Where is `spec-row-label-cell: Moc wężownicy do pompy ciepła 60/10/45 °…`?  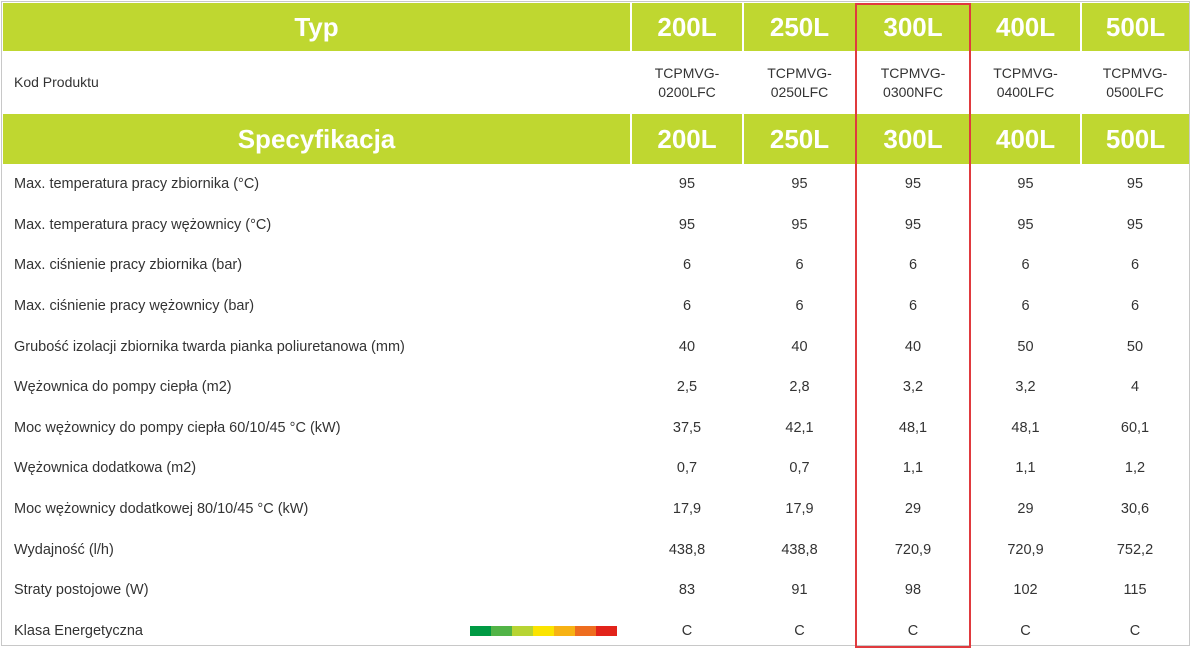
spec-row-label-cell: Moc wężownicy do pompy ciepła 60/10/45 °… is located at coordinates (317, 428).